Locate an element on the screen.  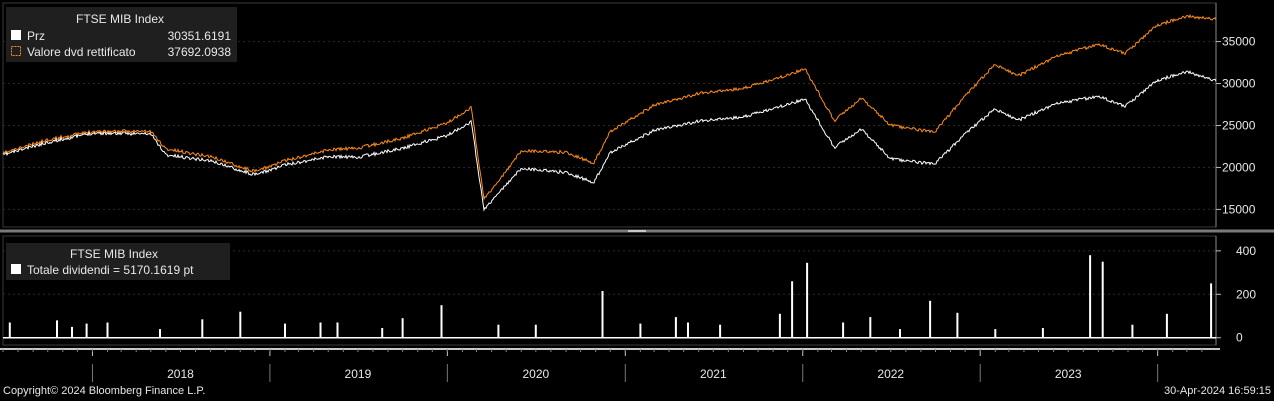
dvd-value: 37692.0938 is located at coordinates (200, 52).